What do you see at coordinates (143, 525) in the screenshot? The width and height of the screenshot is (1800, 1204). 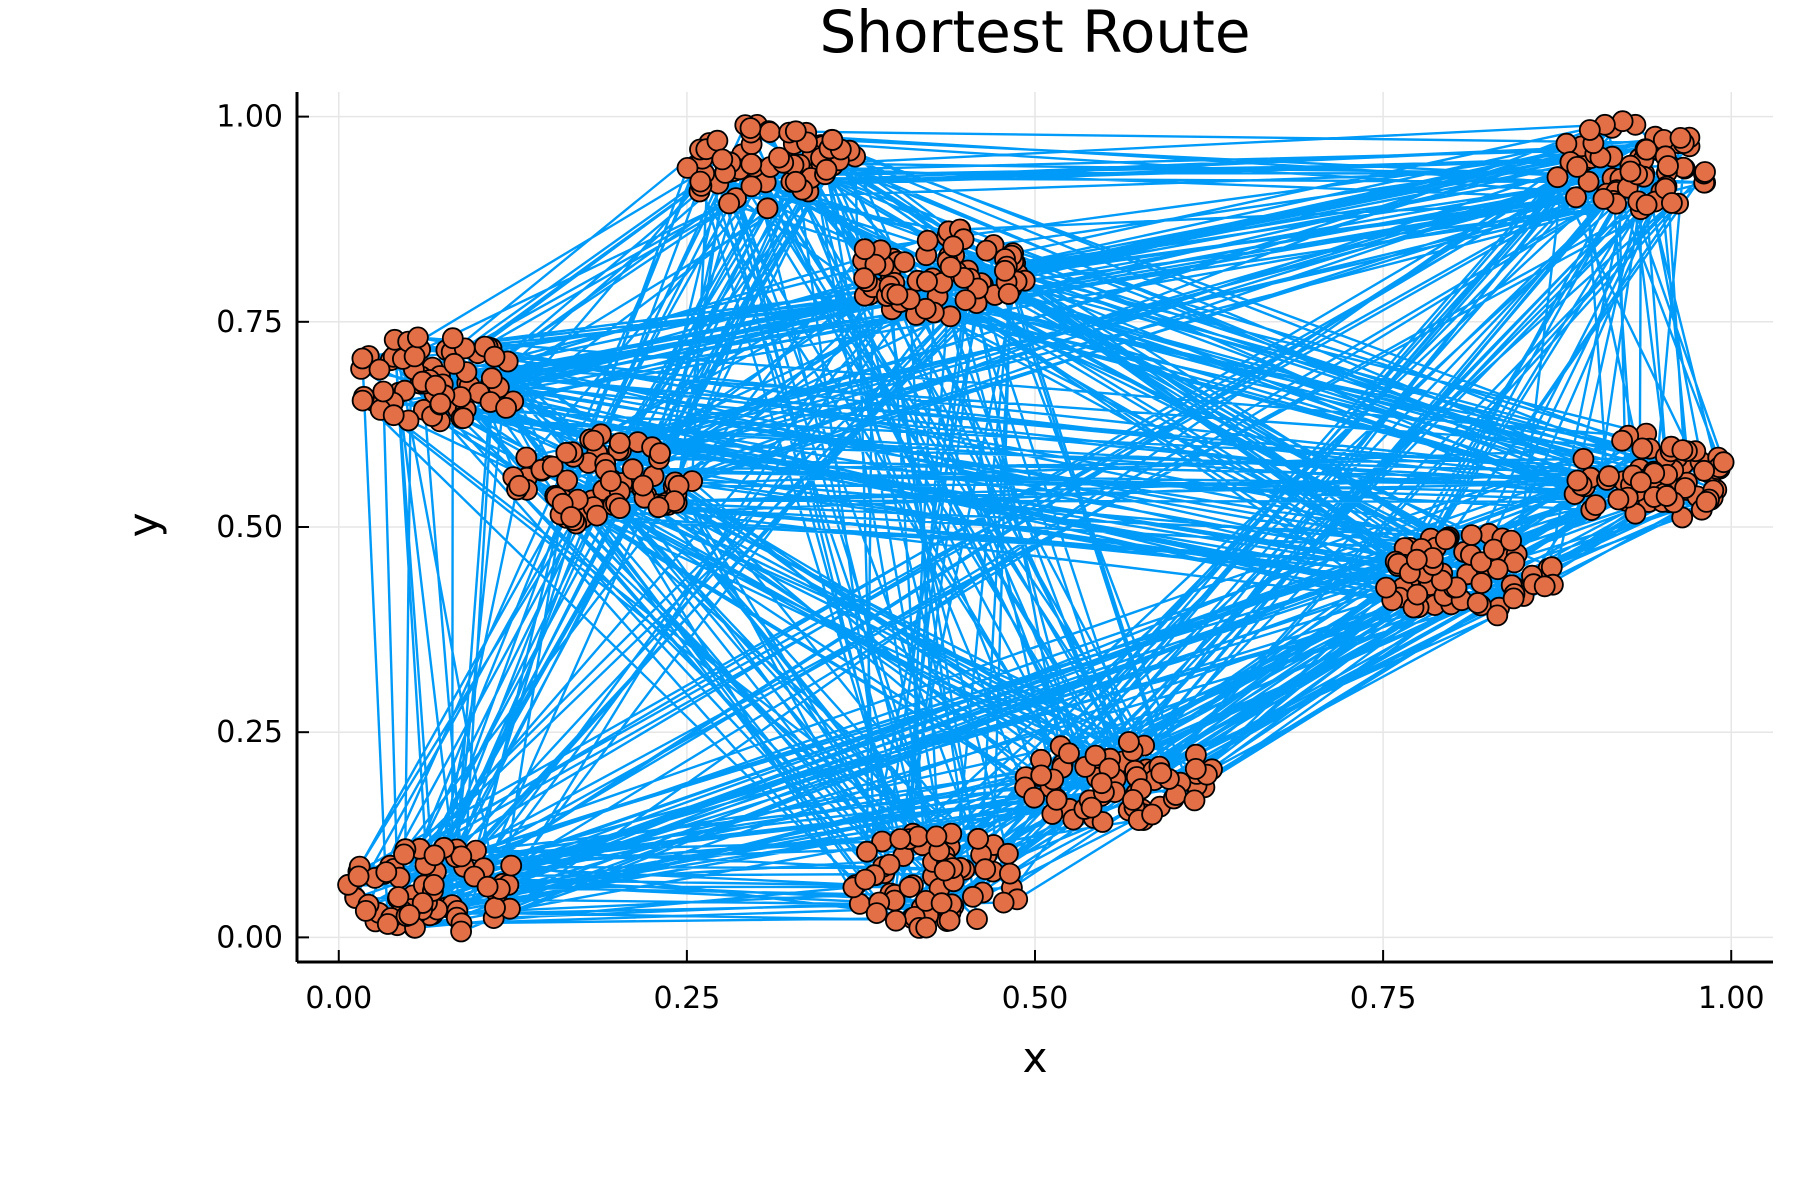 I see `y-axis-label: y` at bounding box center [143, 525].